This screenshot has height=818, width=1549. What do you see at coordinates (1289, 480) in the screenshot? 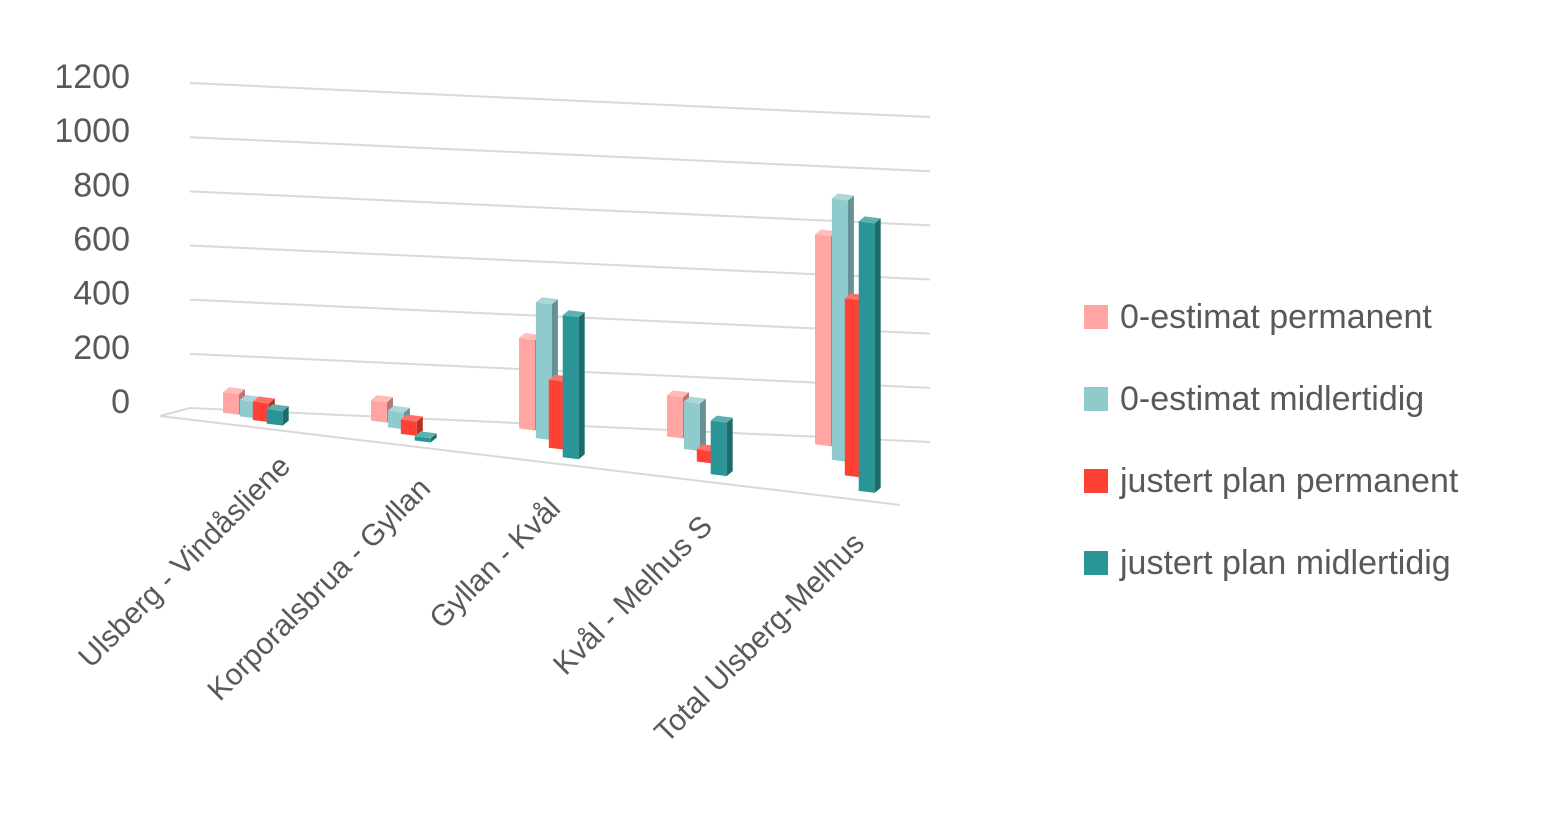
I see `legend-label: justert plan permanent` at bounding box center [1289, 480].